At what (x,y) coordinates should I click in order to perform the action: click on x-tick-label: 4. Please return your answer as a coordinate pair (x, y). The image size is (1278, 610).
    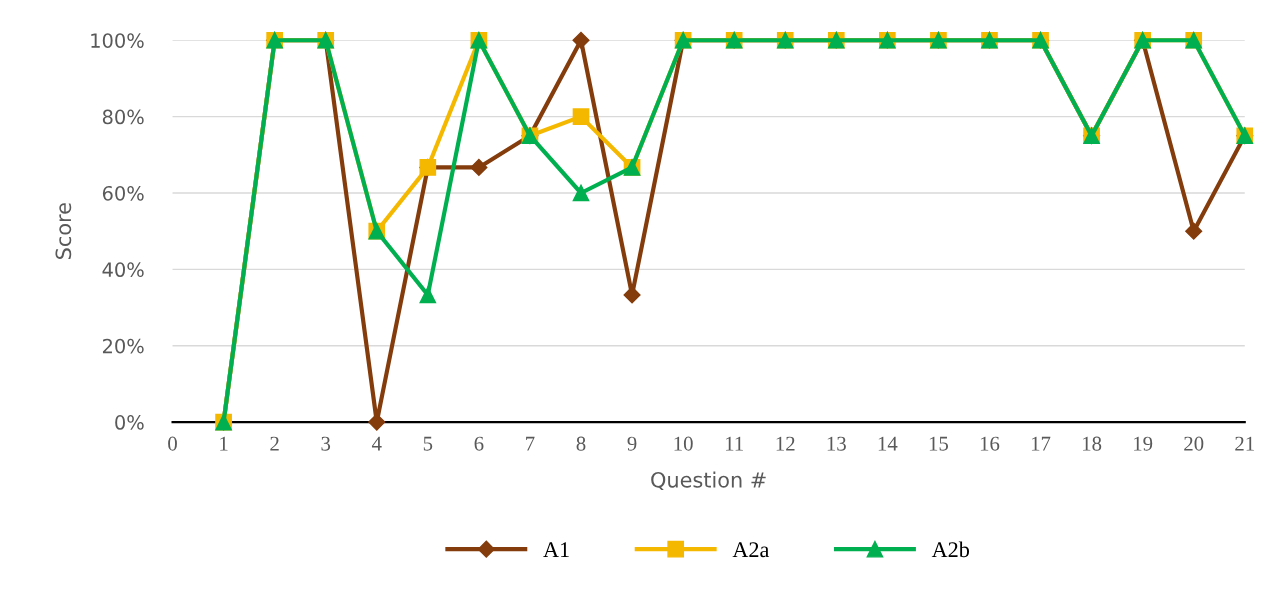
    Looking at the image, I should click on (376, 443).